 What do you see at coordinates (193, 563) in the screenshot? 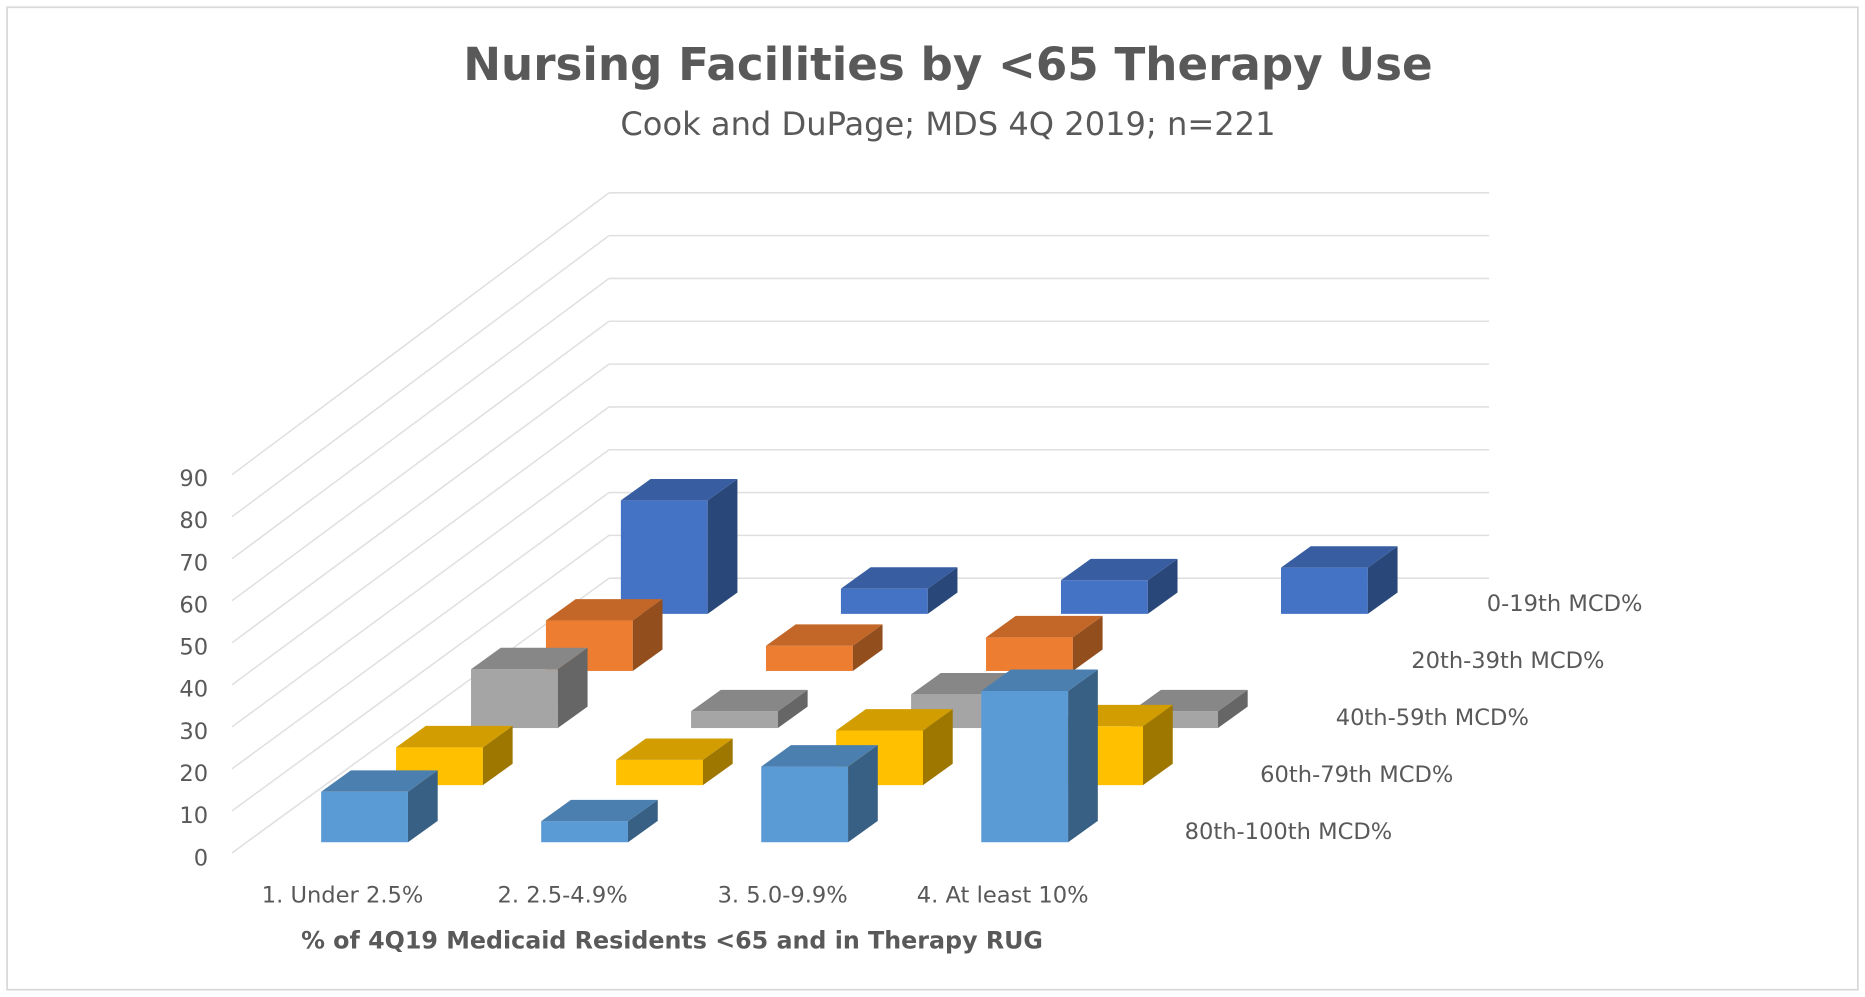
I see `y-tick-label: 70` at bounding box center [193, 563].